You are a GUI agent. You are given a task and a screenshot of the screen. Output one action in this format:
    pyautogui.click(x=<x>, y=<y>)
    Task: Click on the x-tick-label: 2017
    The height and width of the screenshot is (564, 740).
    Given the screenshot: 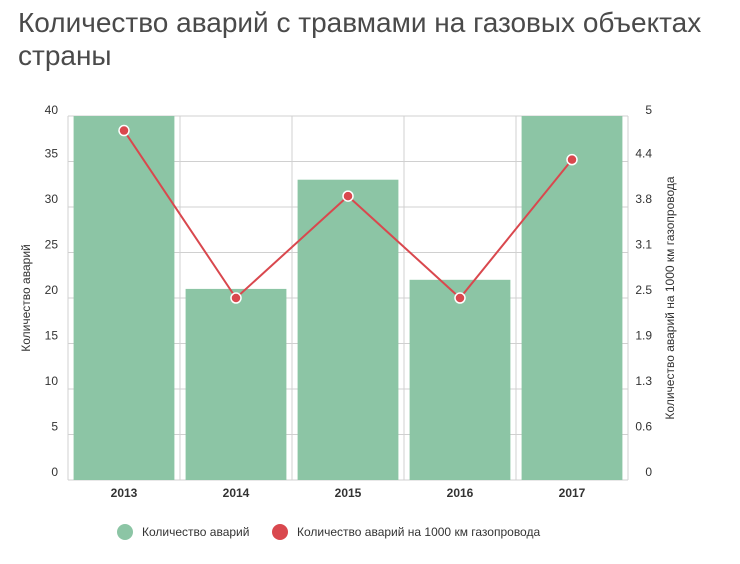 What is the action you would take?
    pyautogui.click(x=572, y=493)
    